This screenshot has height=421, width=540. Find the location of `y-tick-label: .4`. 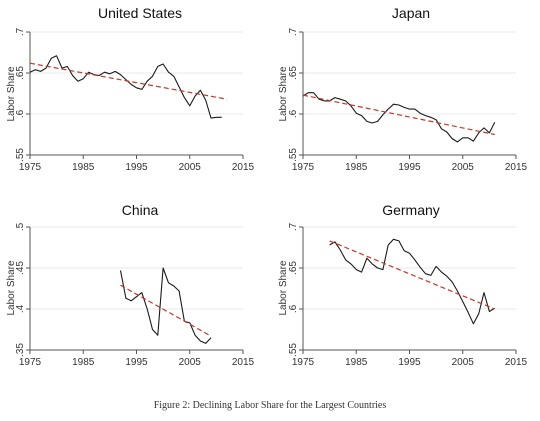

y-tick-label: .4 is located at coordinates (20, 308).